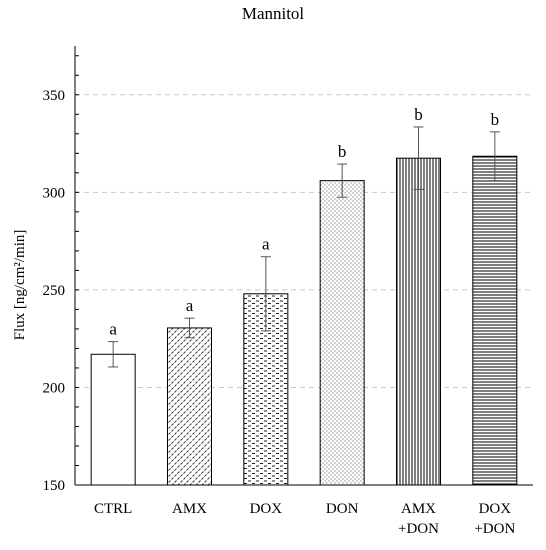 The image size is (546, 550). What do you see at coordinates (54, 193) in the screenshot?
I see `y-tick-label: 300` at bounding box center [54, 193].